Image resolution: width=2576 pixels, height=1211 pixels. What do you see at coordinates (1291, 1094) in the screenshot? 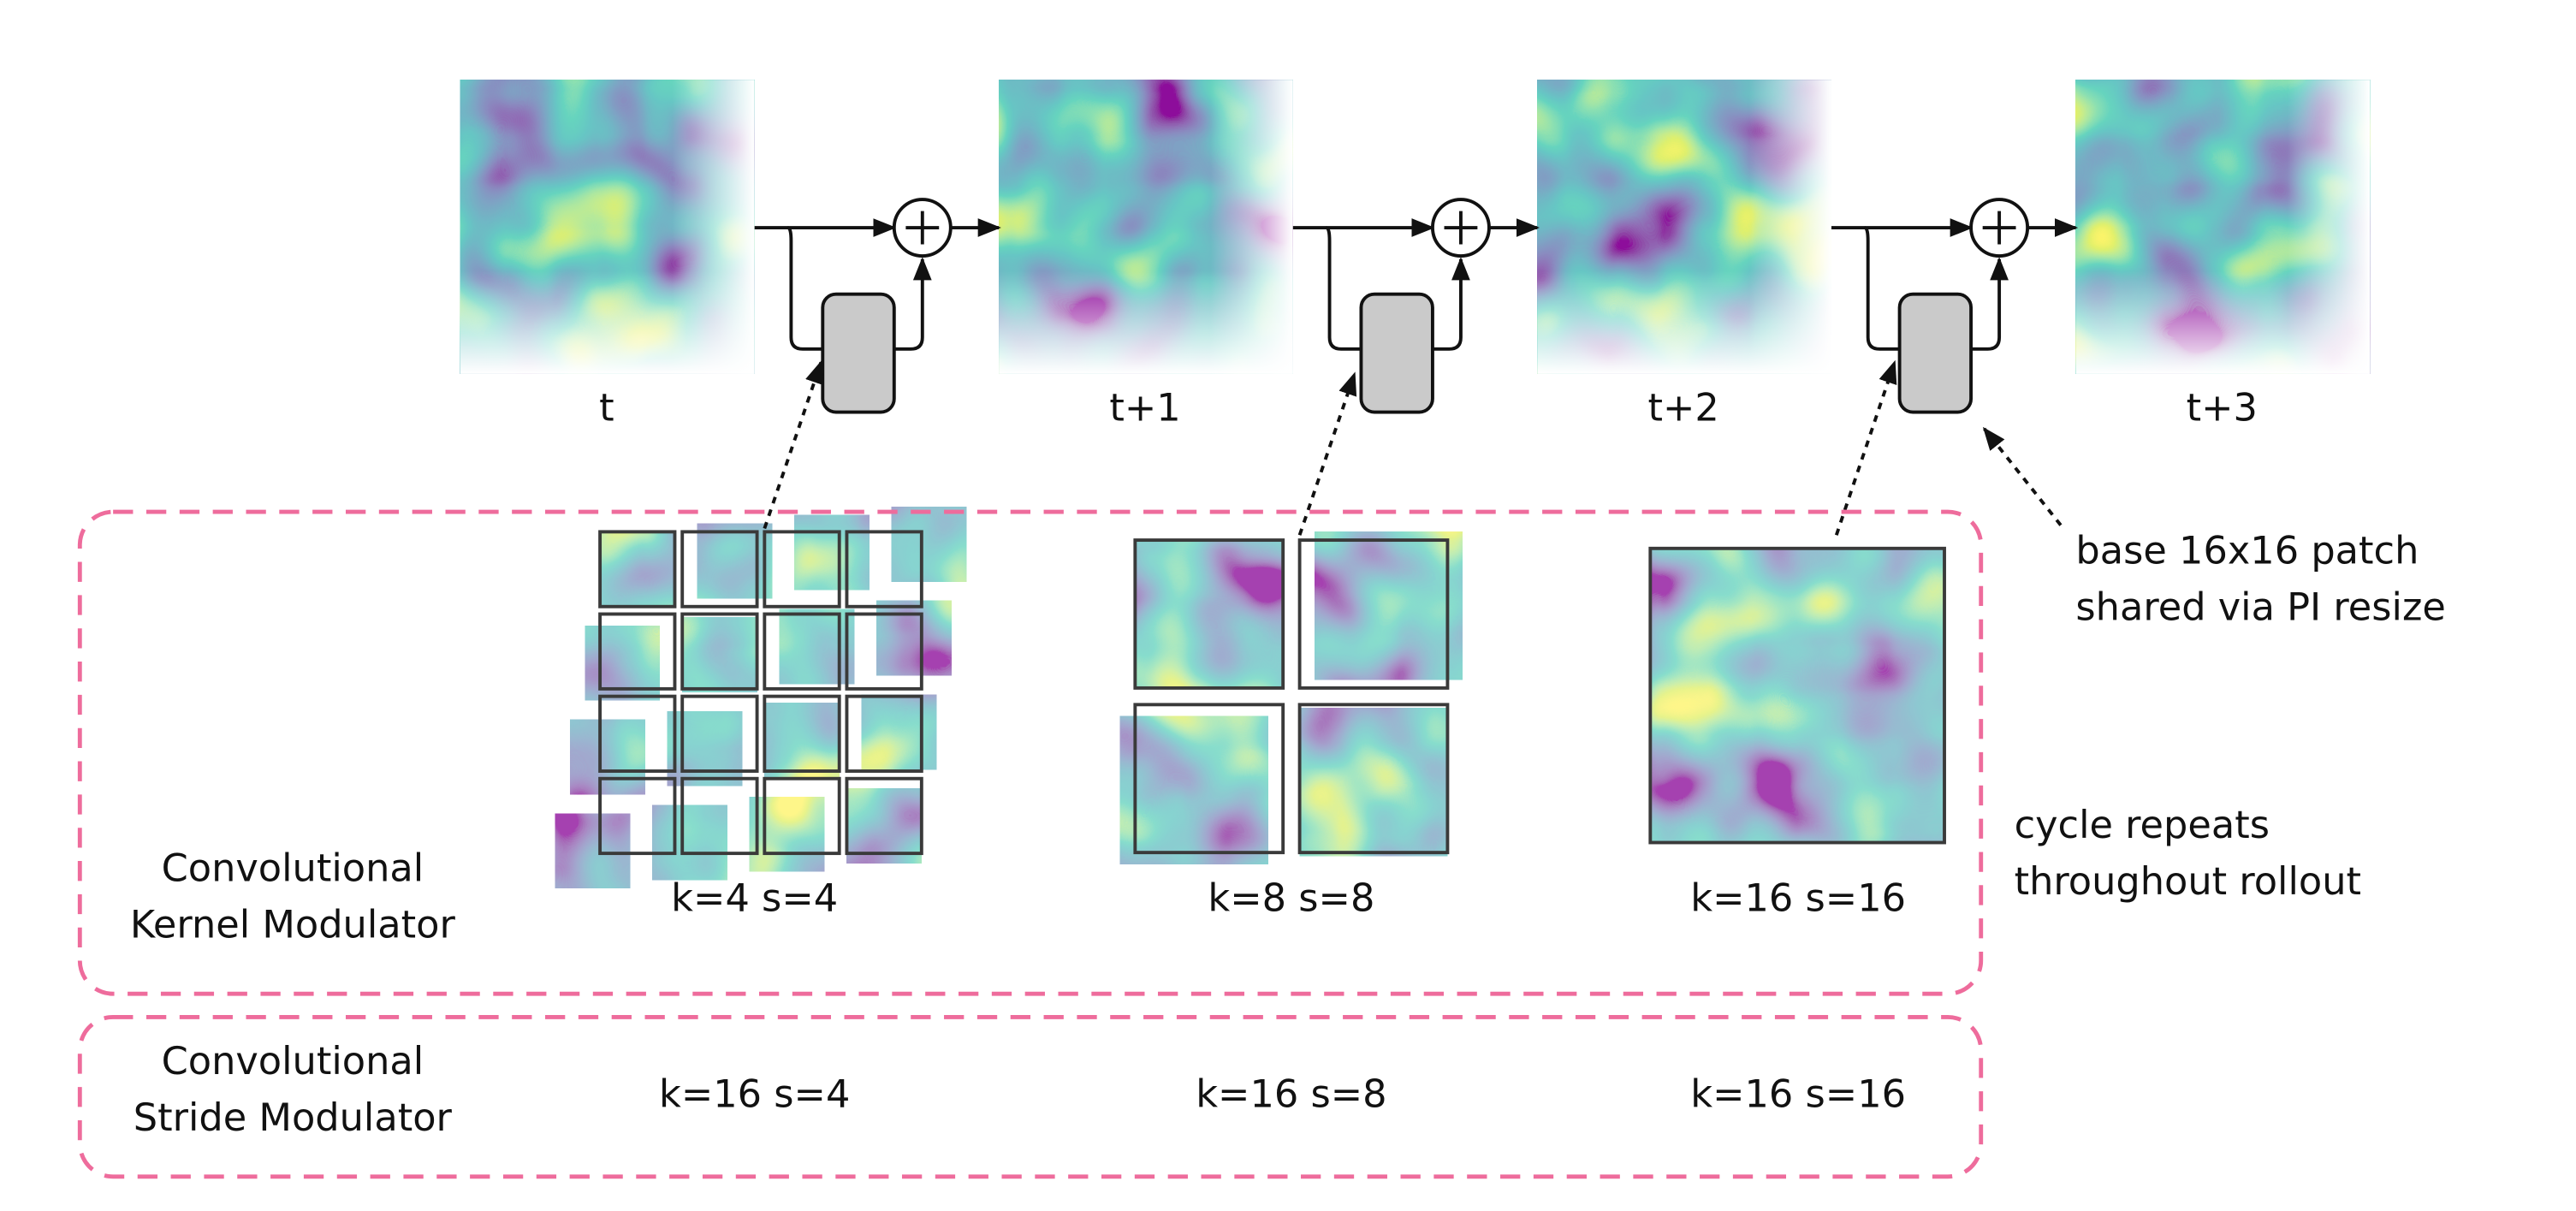
I see `config-label: k=16 s=8` at bounding box center [1291, 1094].